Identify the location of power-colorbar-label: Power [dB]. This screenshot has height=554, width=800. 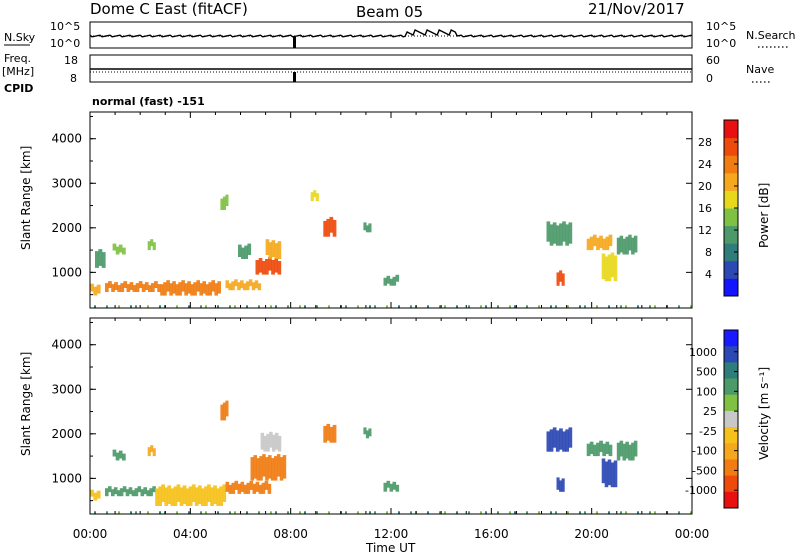
(764, 215).